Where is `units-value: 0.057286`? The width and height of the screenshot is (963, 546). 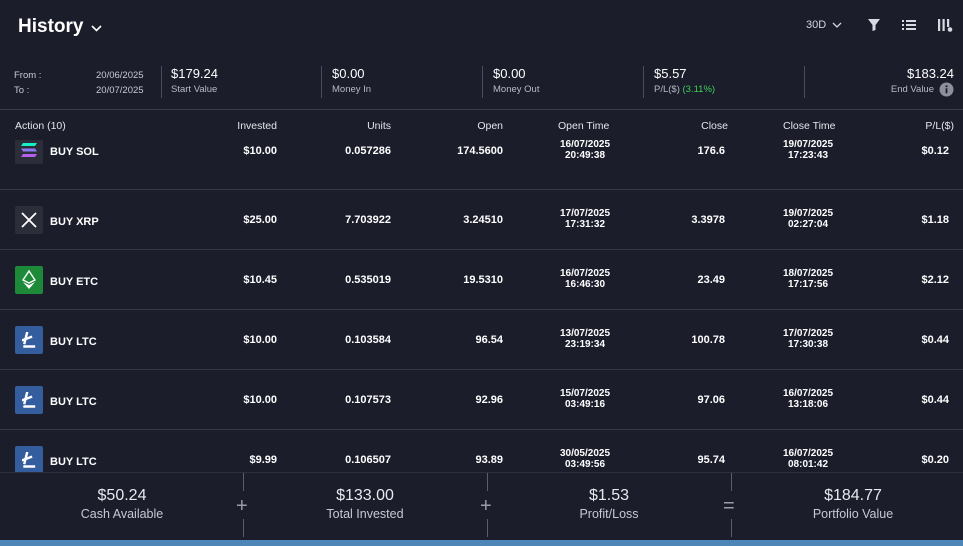 units-value: 0.057286 is located at coordinates (368, 151).